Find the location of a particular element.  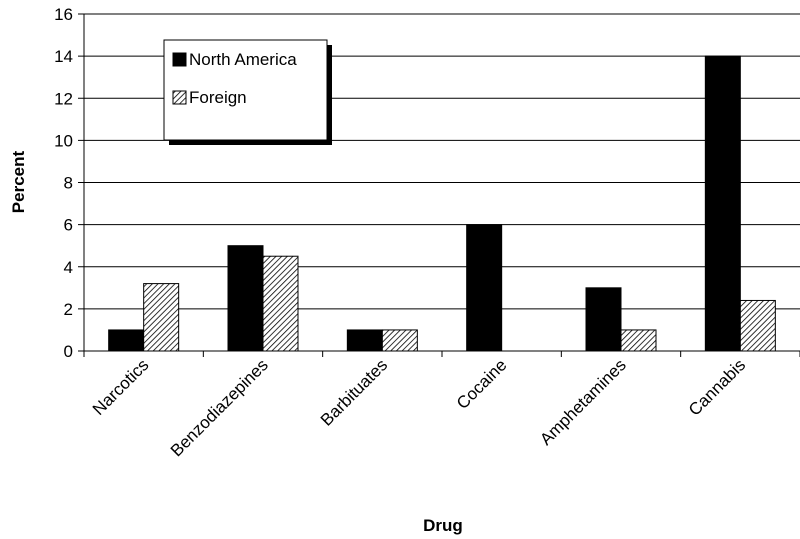

y-tick-label: 2 is located at coordinates (68, 309).